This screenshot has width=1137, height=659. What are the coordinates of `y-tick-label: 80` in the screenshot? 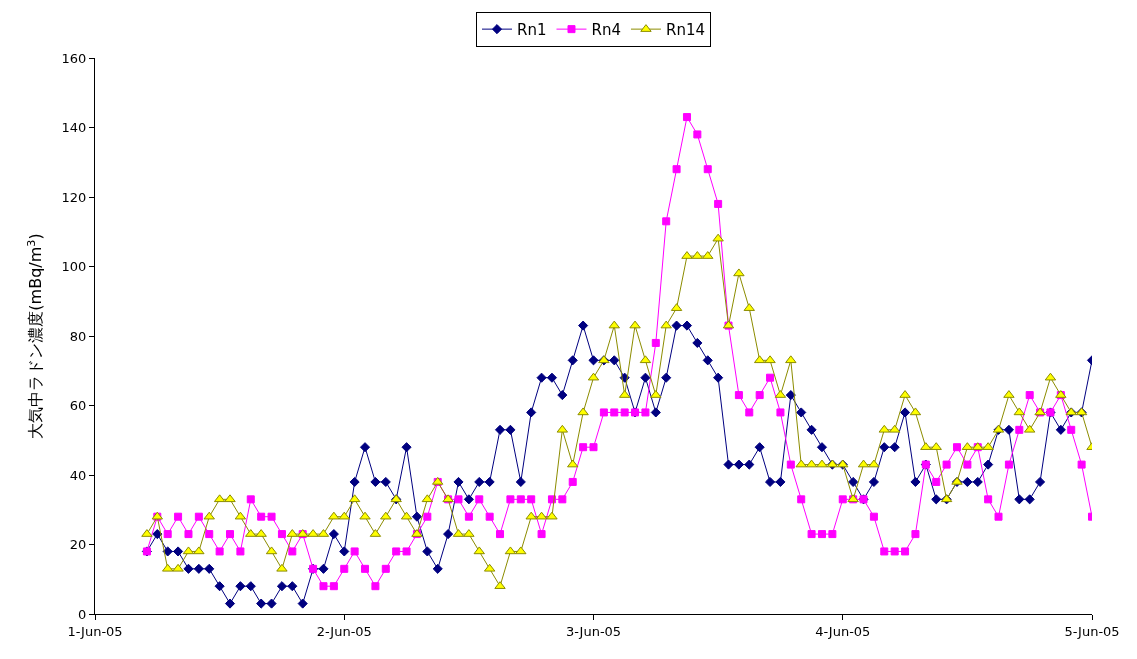 It's located at (78, 336).